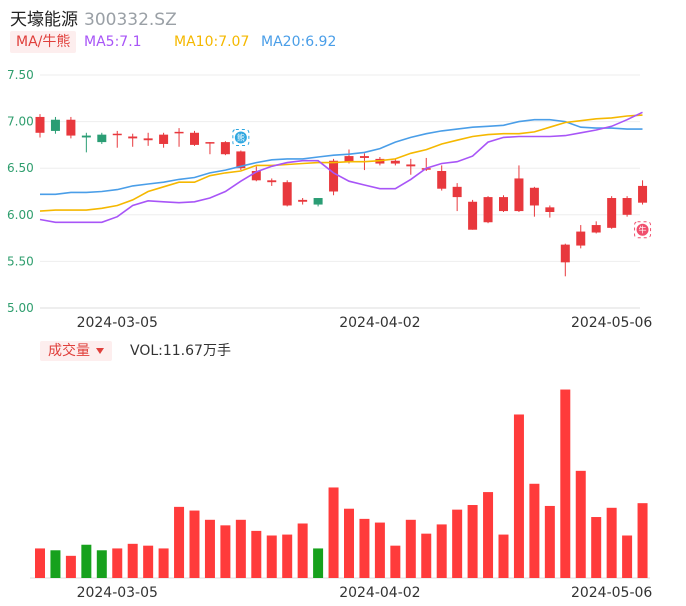  What do you see at coordinates (180, 351) in the screenshot?
I see `volume-value: VOL:11.67万手` at bounding box center [180, 351].